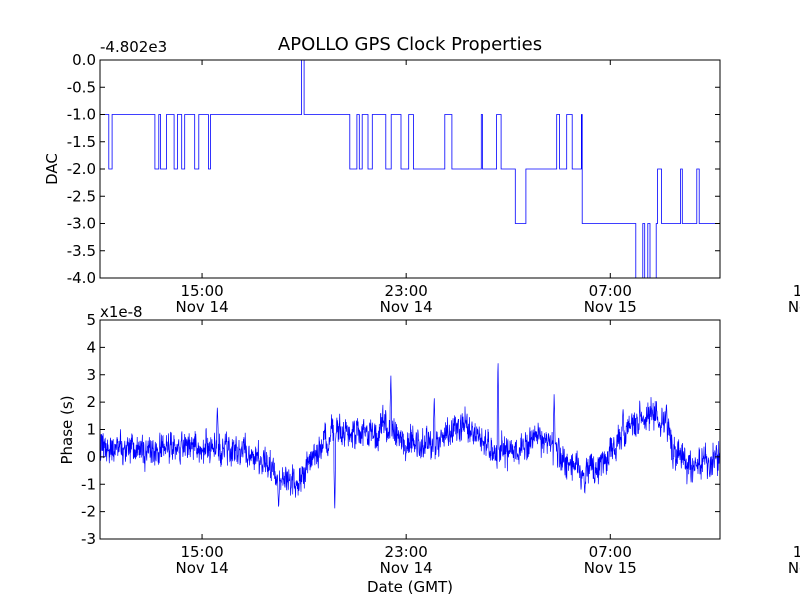 Image resolution: width=800 pixels, height=600 pixels. I want to click on dac-ytick-label: 0.0, so click(84, 60).